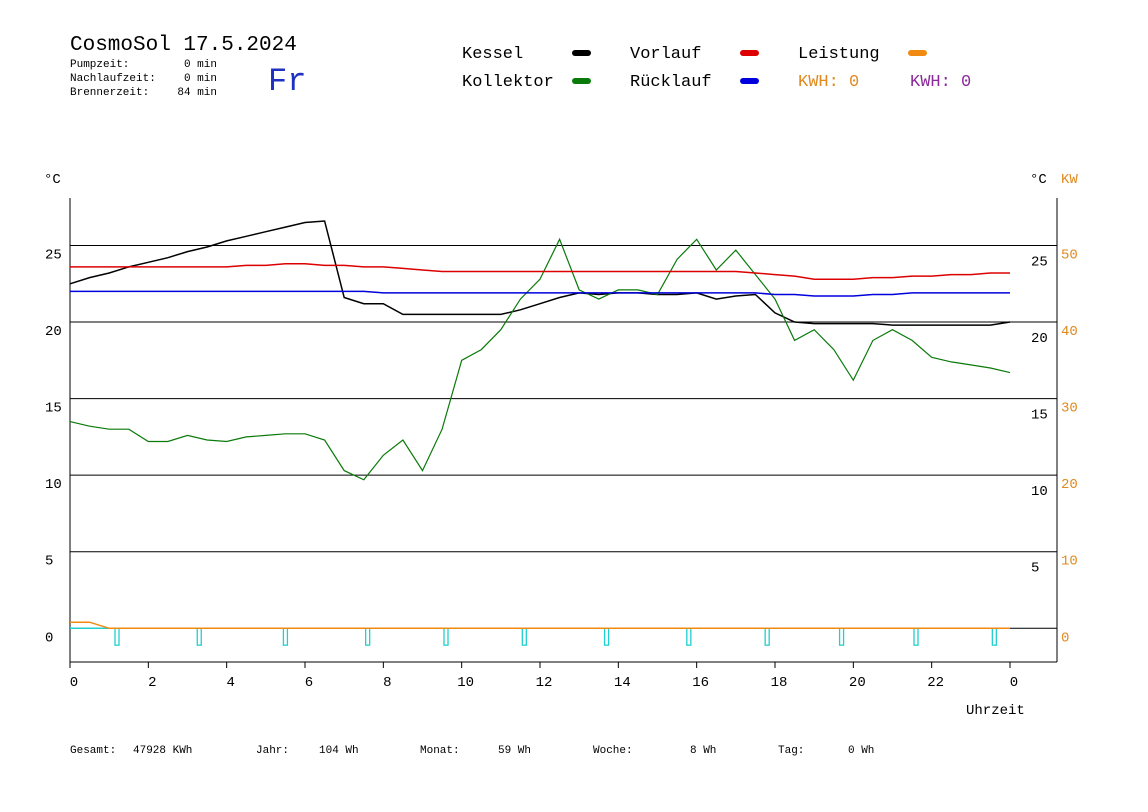  I want to click on info-label: Brennerzeit:, so click(109, 93).